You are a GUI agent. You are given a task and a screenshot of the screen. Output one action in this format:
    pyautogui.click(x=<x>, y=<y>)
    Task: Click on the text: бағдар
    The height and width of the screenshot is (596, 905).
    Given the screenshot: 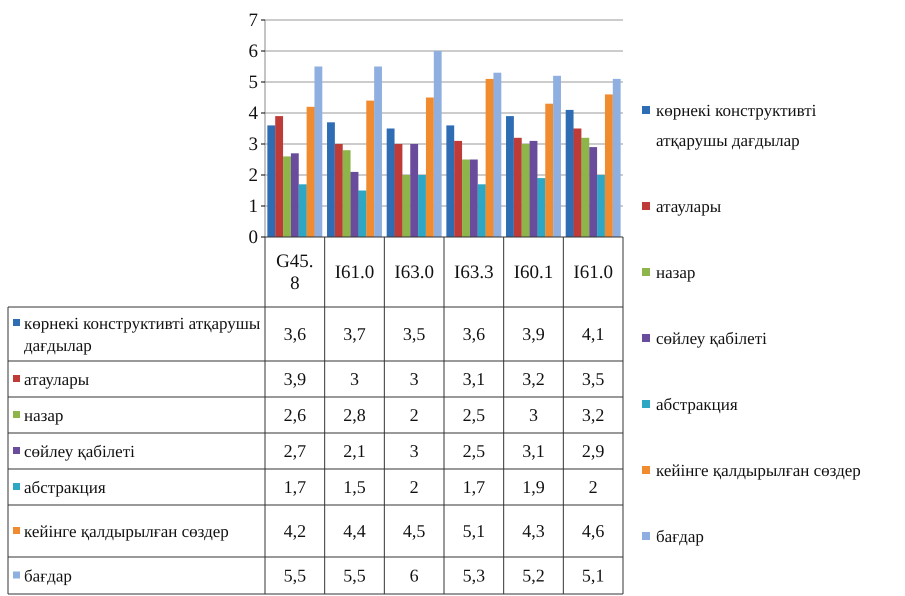 What is the action you would take?
    pyautogui.click(x=48, y=575)
    